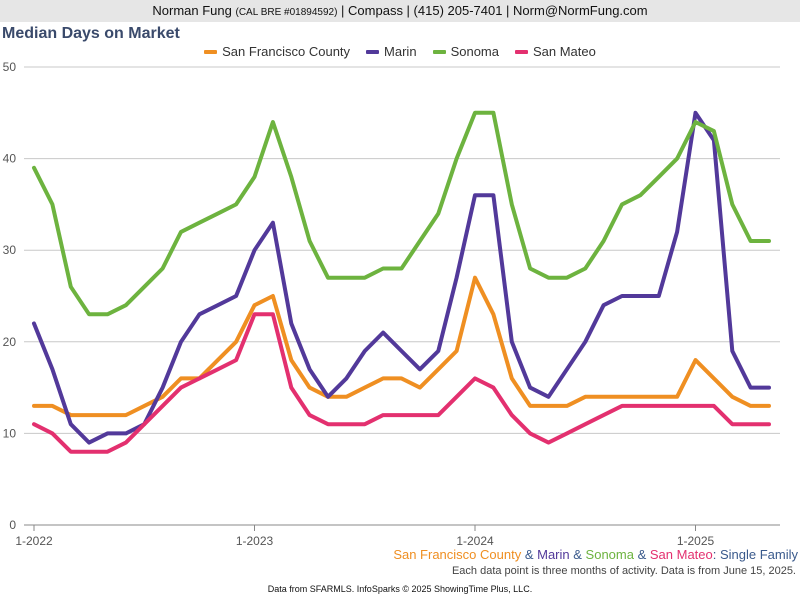 The width and height of the screenshot is (800, 600). I want to click on subtitle-sanmateo: San Mateo, so click(681, 554).